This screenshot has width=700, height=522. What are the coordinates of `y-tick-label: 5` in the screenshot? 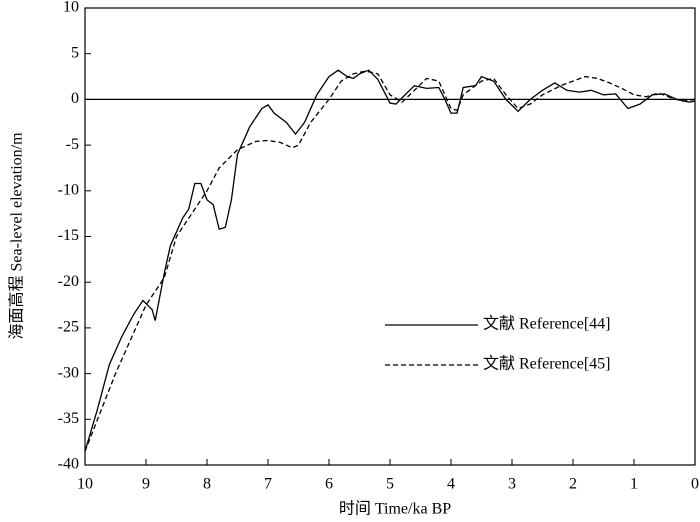 It's located at (75, 52).